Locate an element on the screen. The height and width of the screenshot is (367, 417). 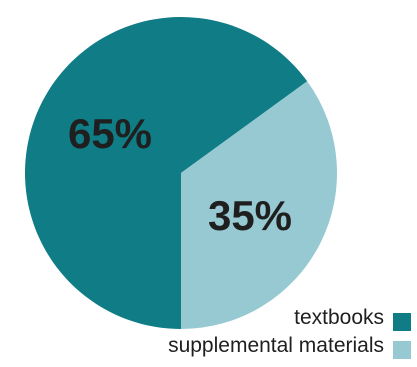
legend-label-supplemental-materials: supplemental materials is located at coordinates (276, 345).